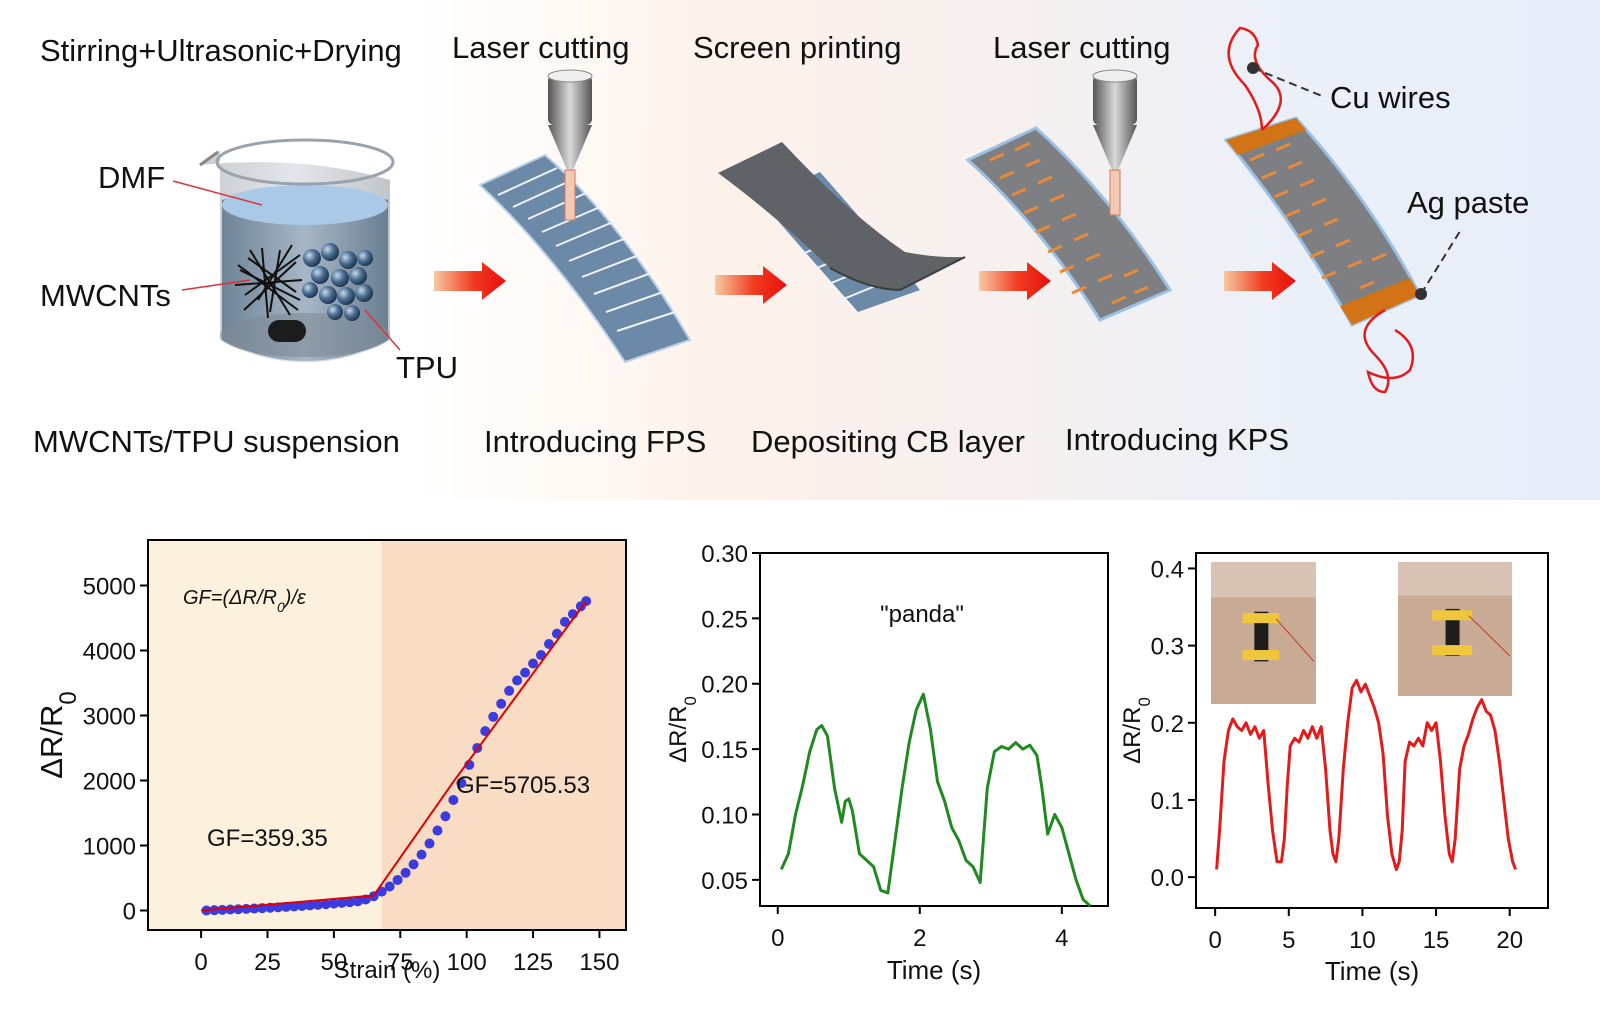  I want to click on y-tick-label: 0.15, so click(724, 750).